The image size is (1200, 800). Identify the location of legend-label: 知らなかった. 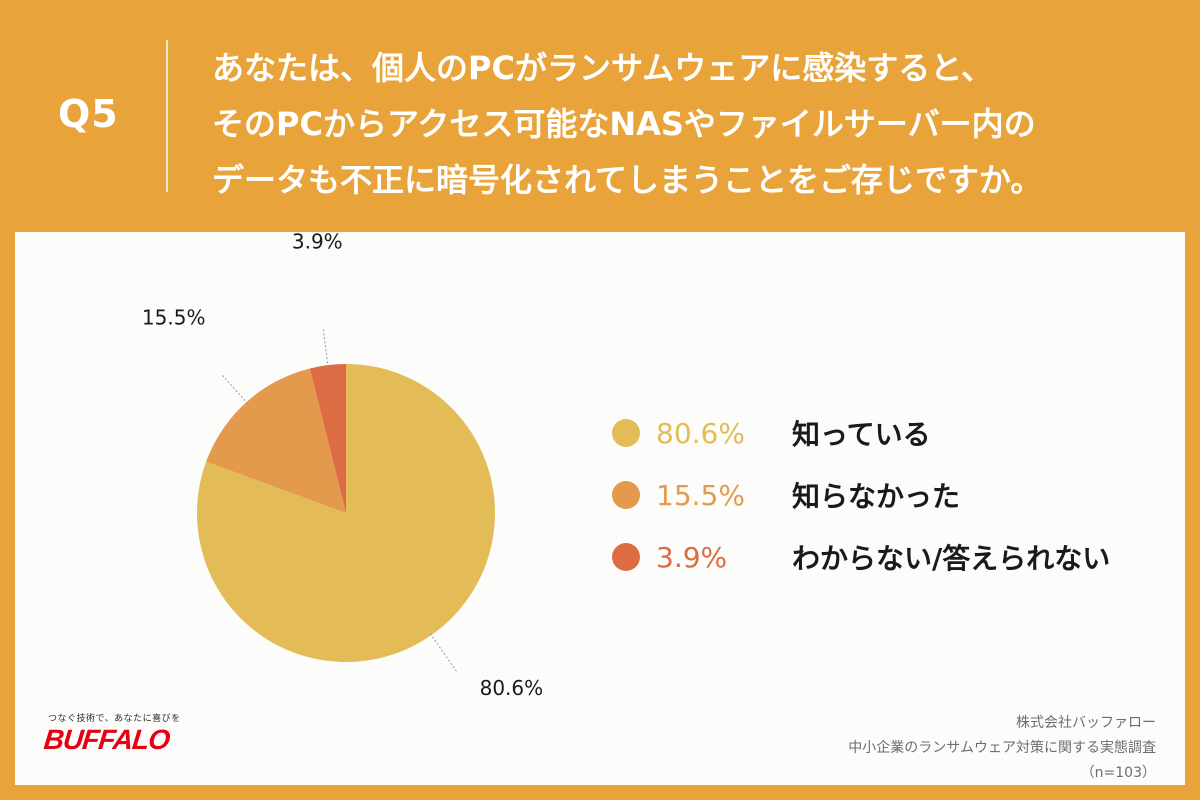
(876, 496).